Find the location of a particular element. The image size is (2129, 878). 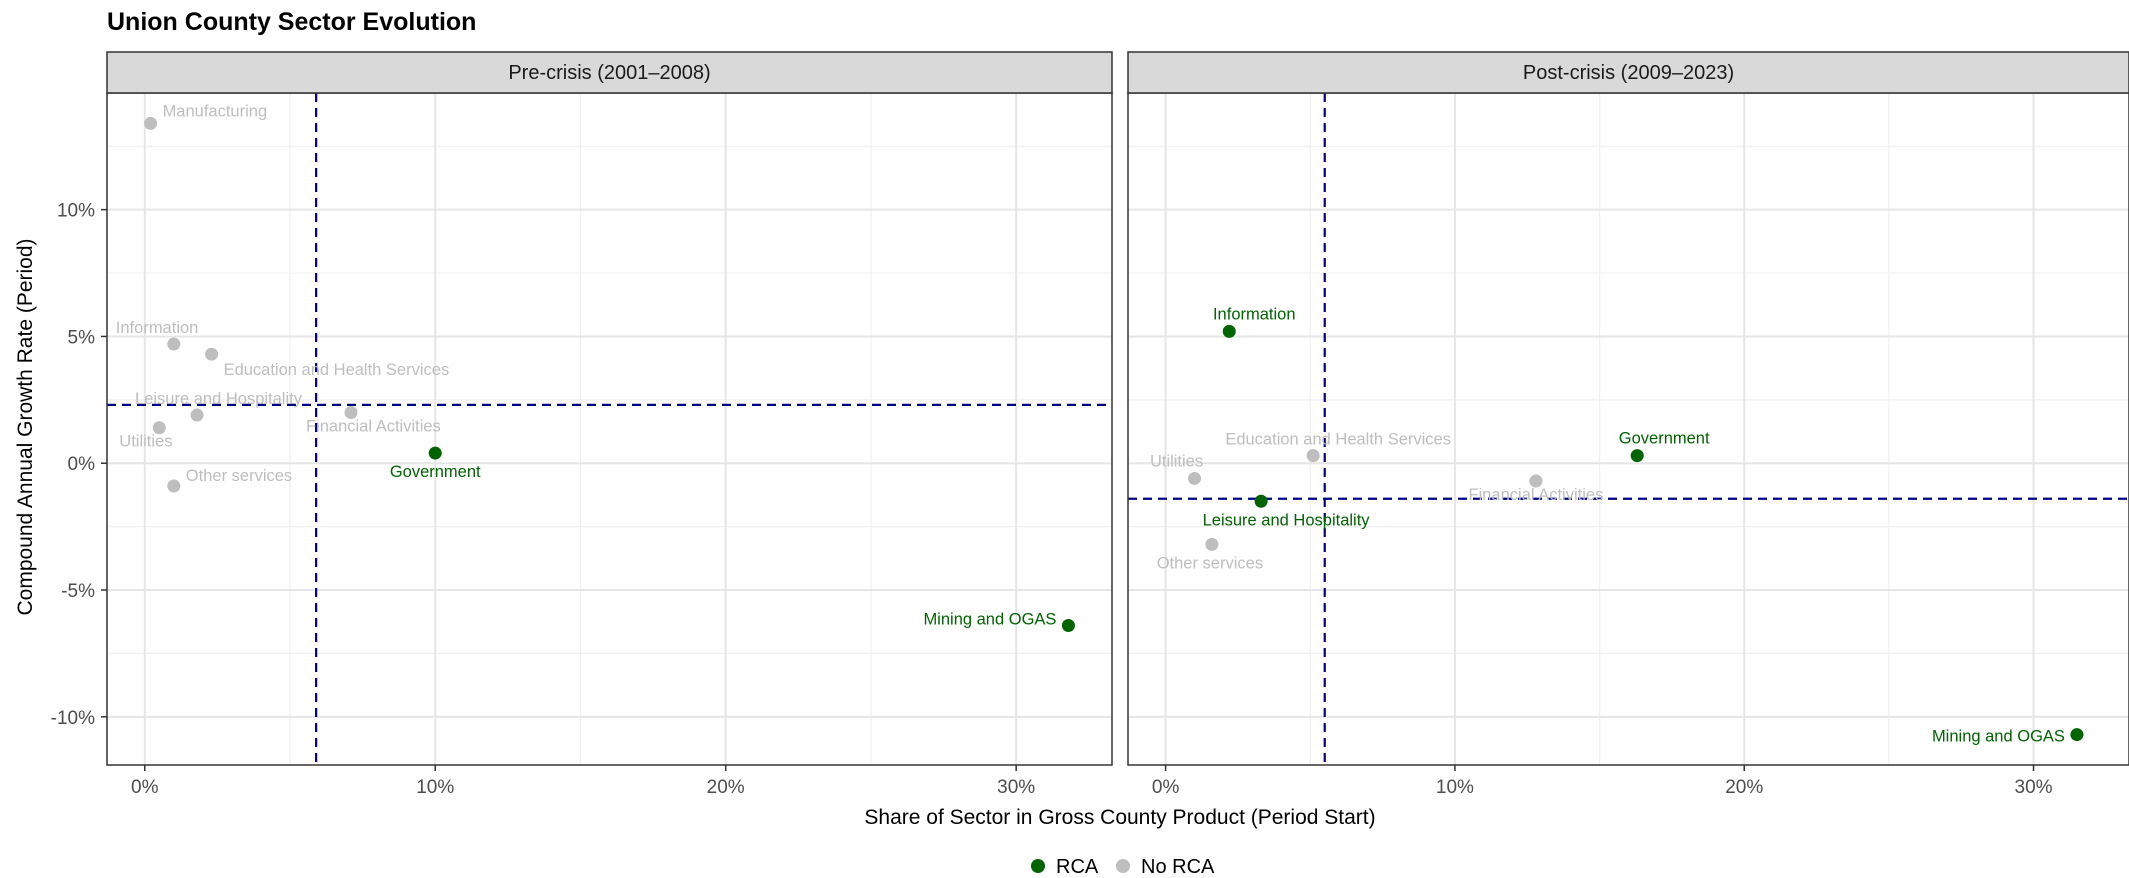

legend: RCA No RCA is located at coordinates (1123, 867).